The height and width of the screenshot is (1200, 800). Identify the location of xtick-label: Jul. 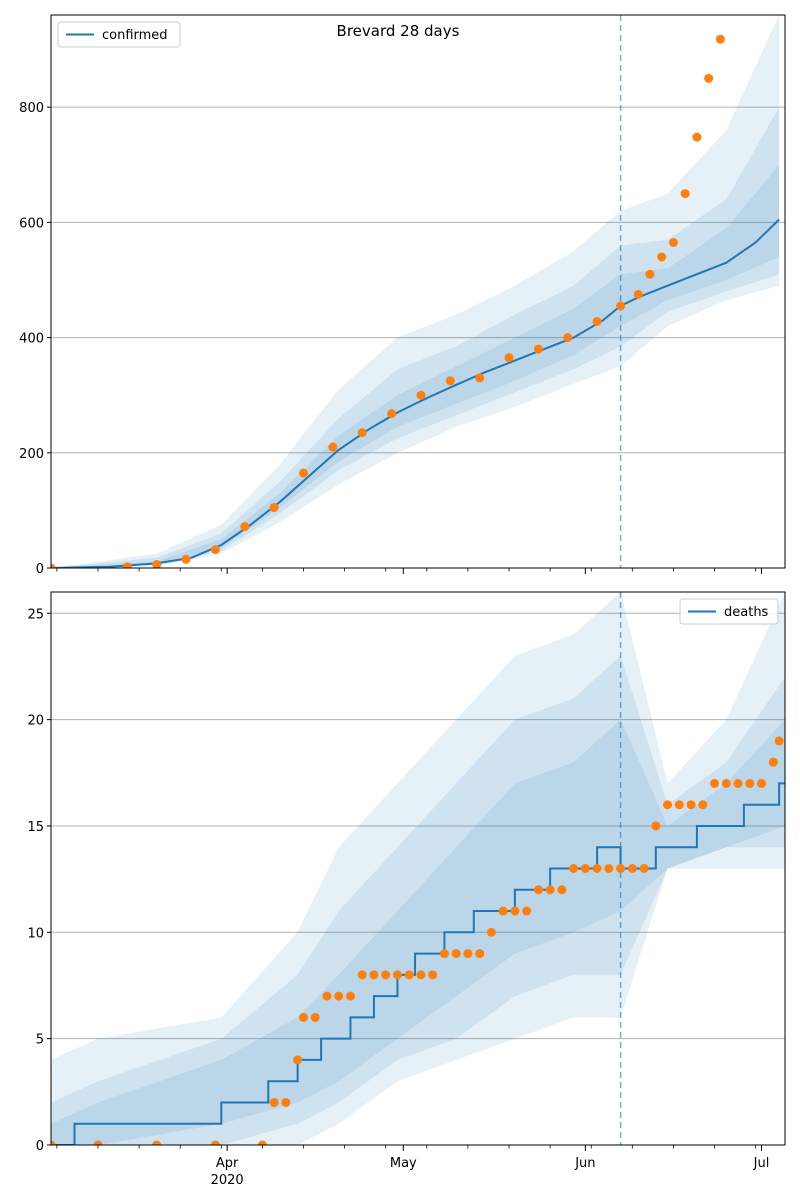
(761, 1163).